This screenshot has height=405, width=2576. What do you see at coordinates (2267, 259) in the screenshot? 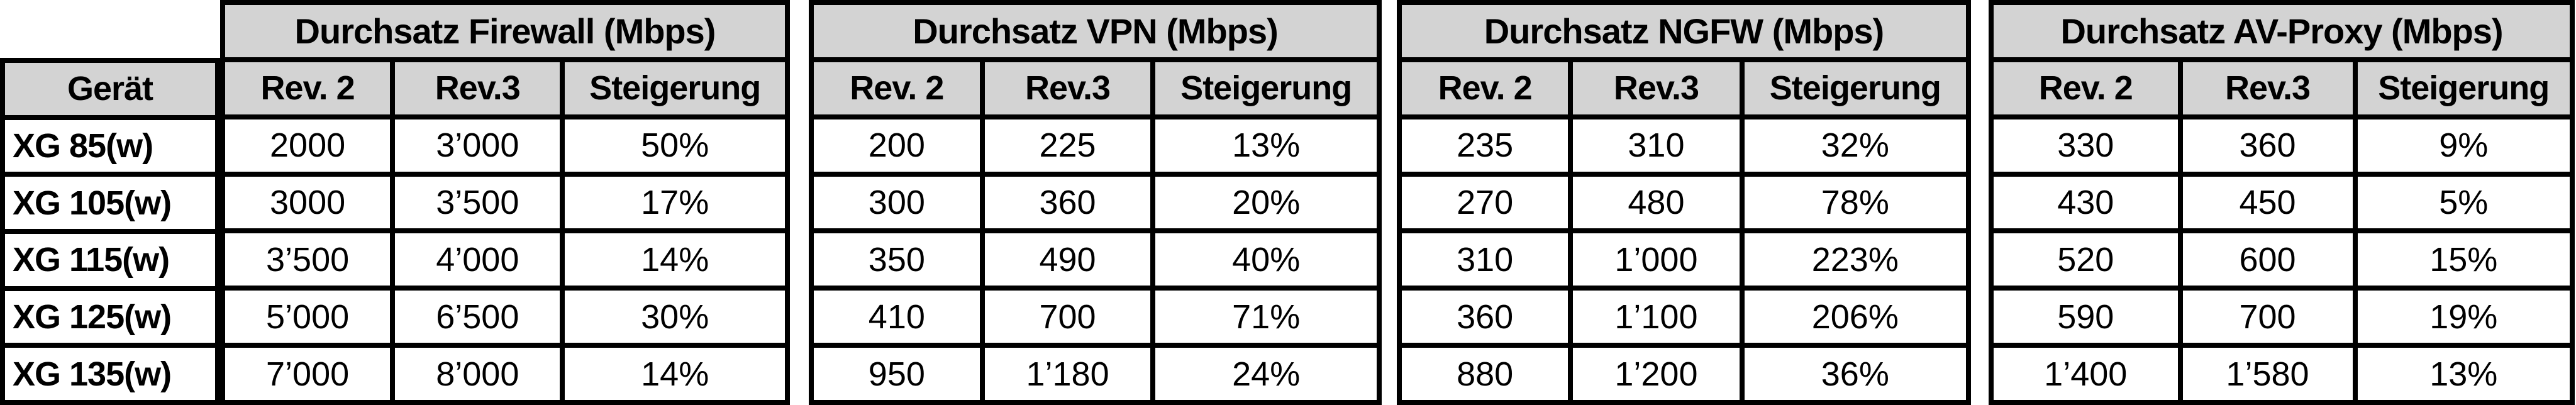
I see `table-cell: 600` at bounding box center [2267, 259].